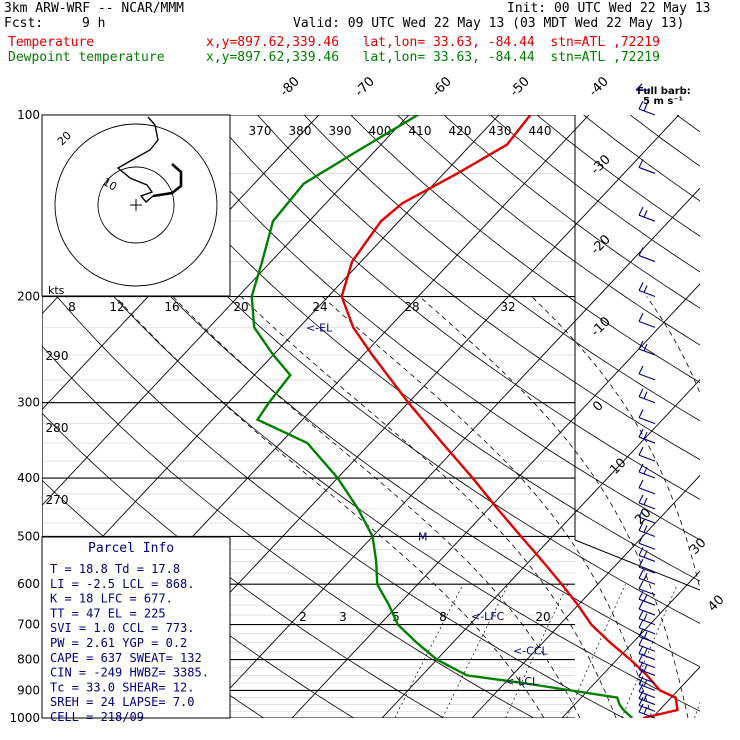 The image size is (740, 740). I want to click on pressure-label: 300, so click(28, 403).